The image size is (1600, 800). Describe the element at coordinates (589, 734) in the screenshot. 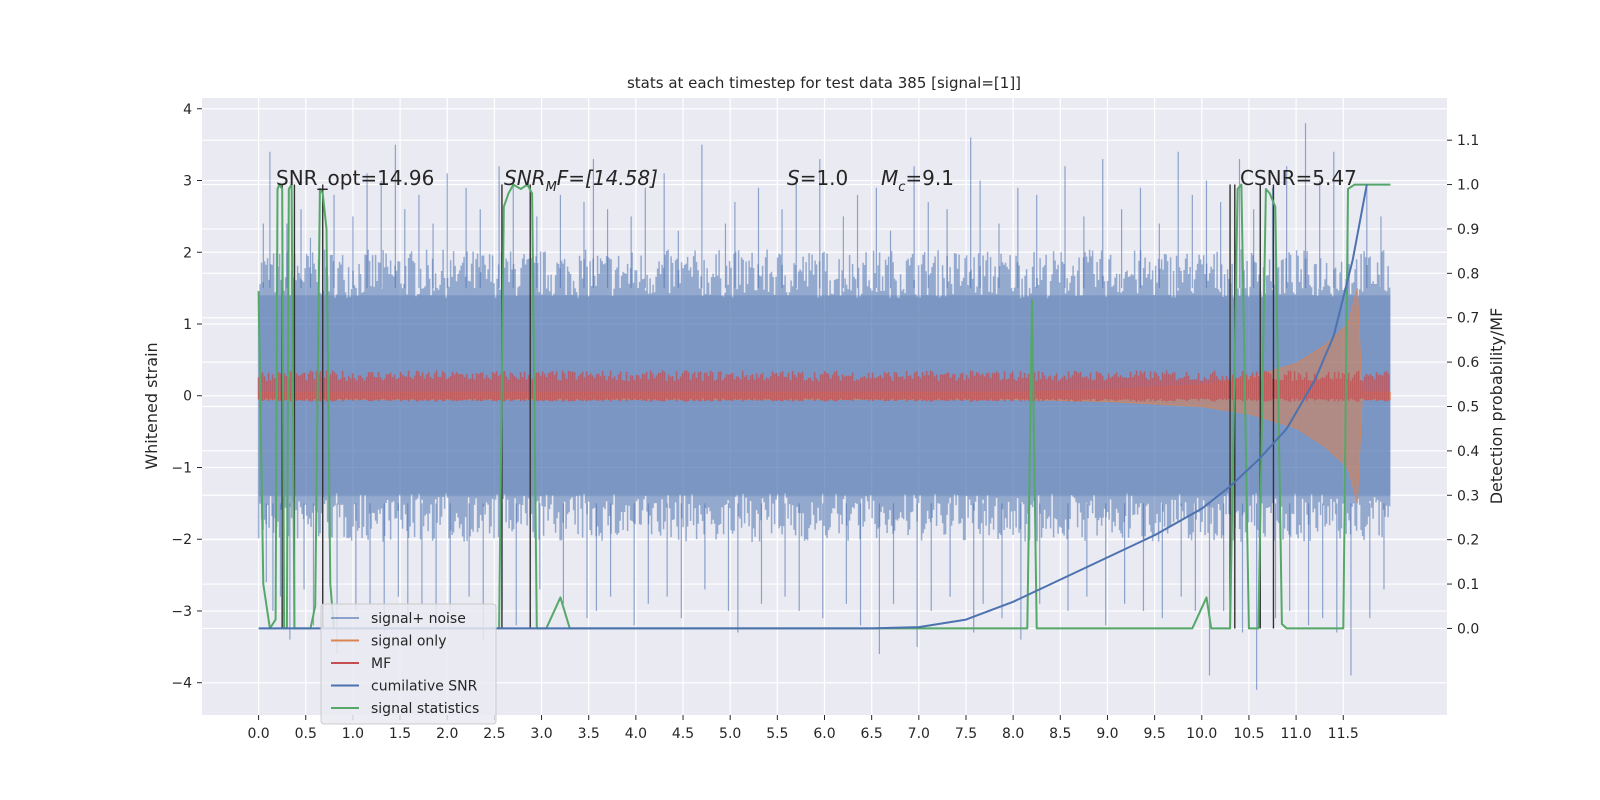

I see `x-tick-label: 3.5` at that location.